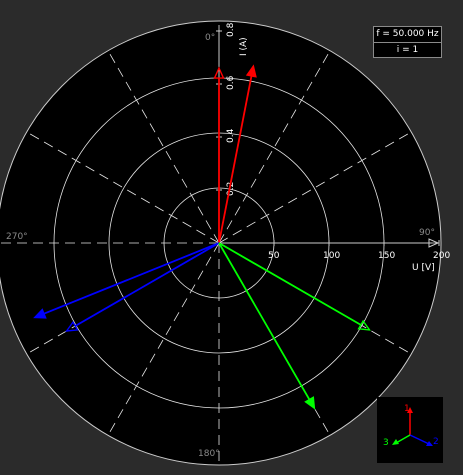  Describe the element at coordinates (17, 237) in the screenshot. I see `angle-label-270: 270°` at that location.